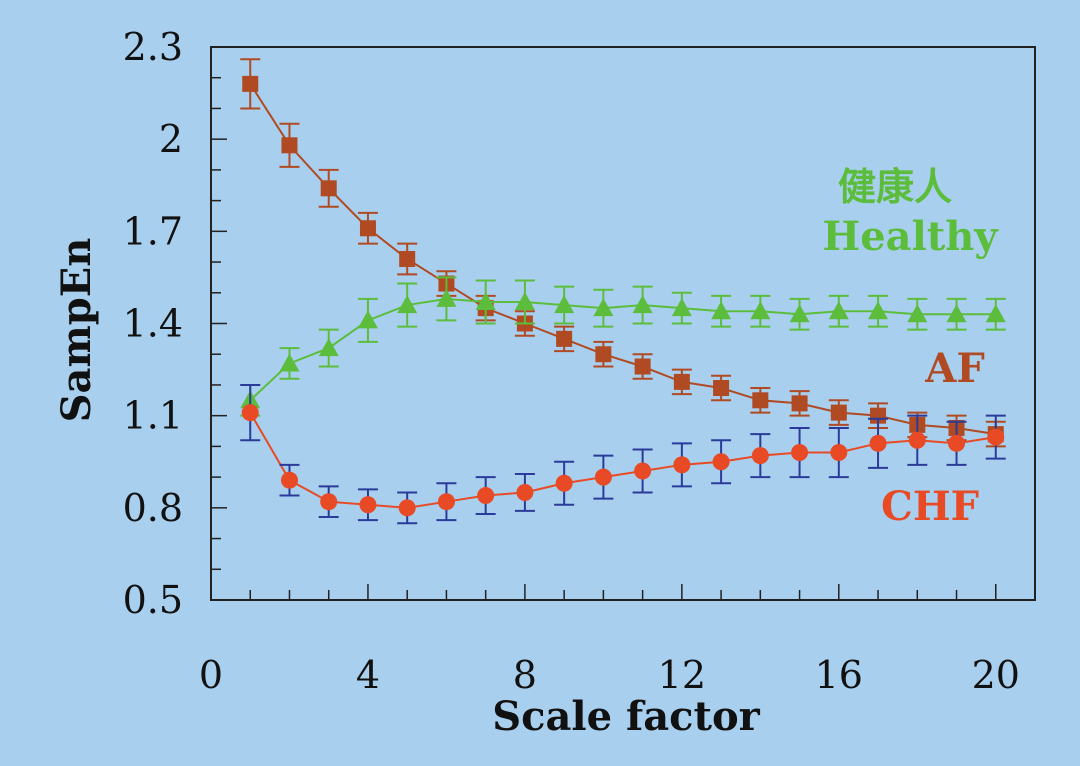 This screenshot has width=1080, height=766. I want to click on y-axis-title: SampEn, so click(76, 330).